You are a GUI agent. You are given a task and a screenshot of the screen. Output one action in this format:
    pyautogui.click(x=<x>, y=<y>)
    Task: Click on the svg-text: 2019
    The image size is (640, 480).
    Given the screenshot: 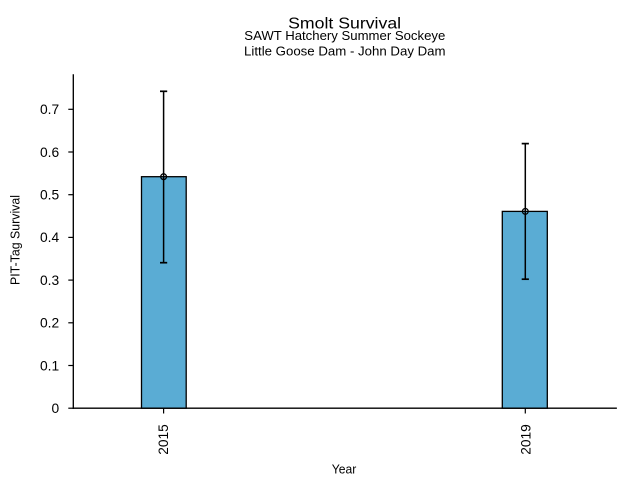 What is the action you would take?
    pyautogui.click(x=525, y=439)
    